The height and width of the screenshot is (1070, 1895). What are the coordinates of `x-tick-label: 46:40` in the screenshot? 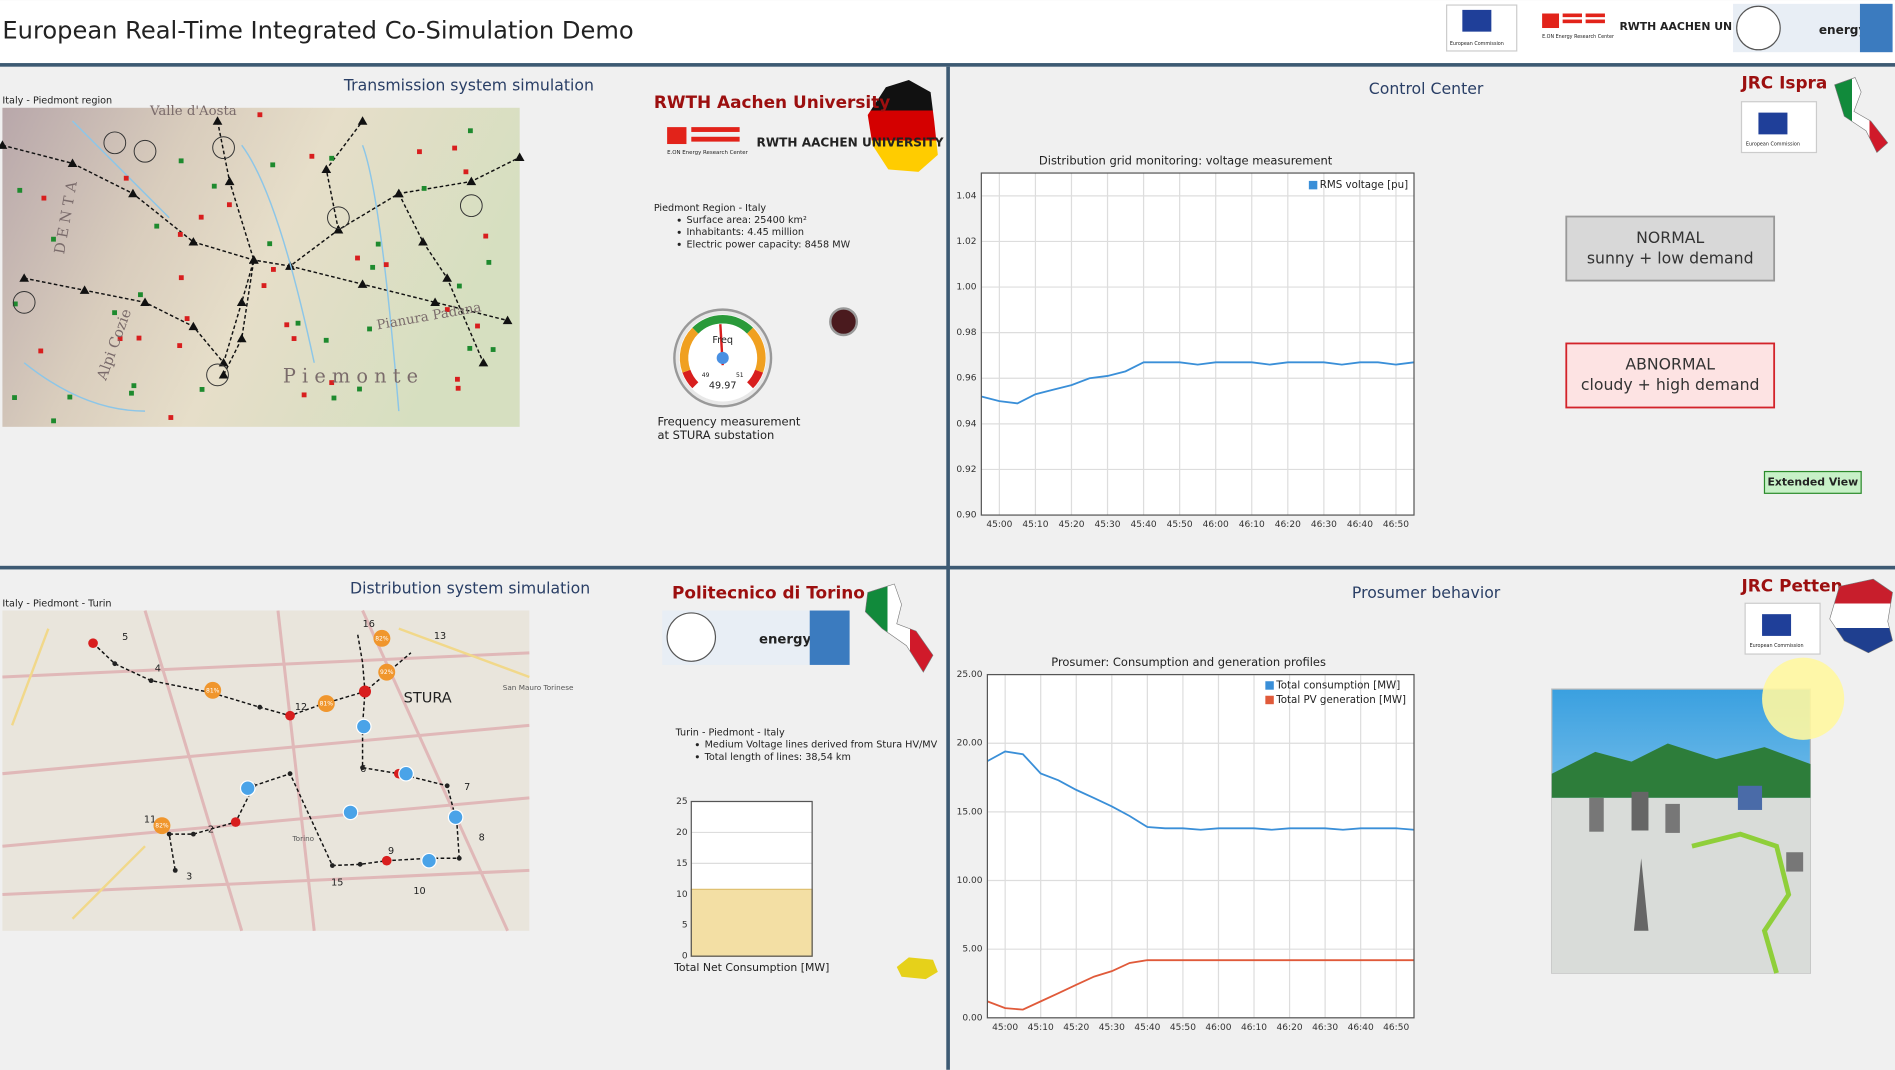 It's located at (1361, 1028).